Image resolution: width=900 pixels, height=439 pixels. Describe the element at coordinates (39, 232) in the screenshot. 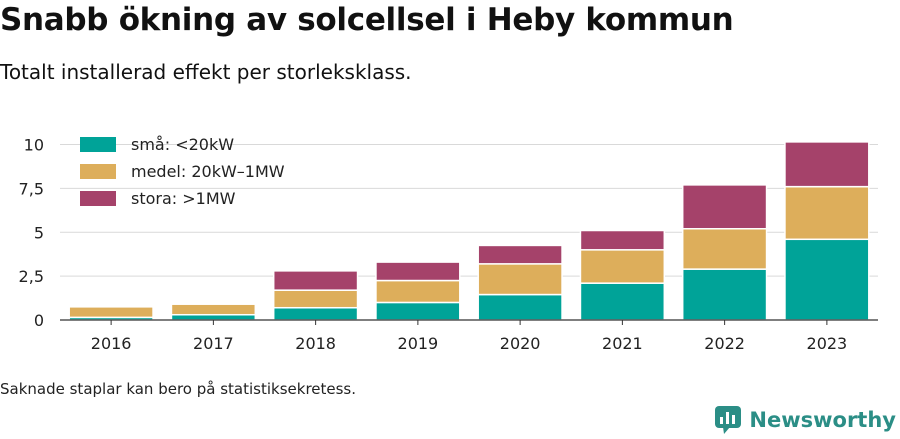

I see `y-tick-label: 5` at that location.